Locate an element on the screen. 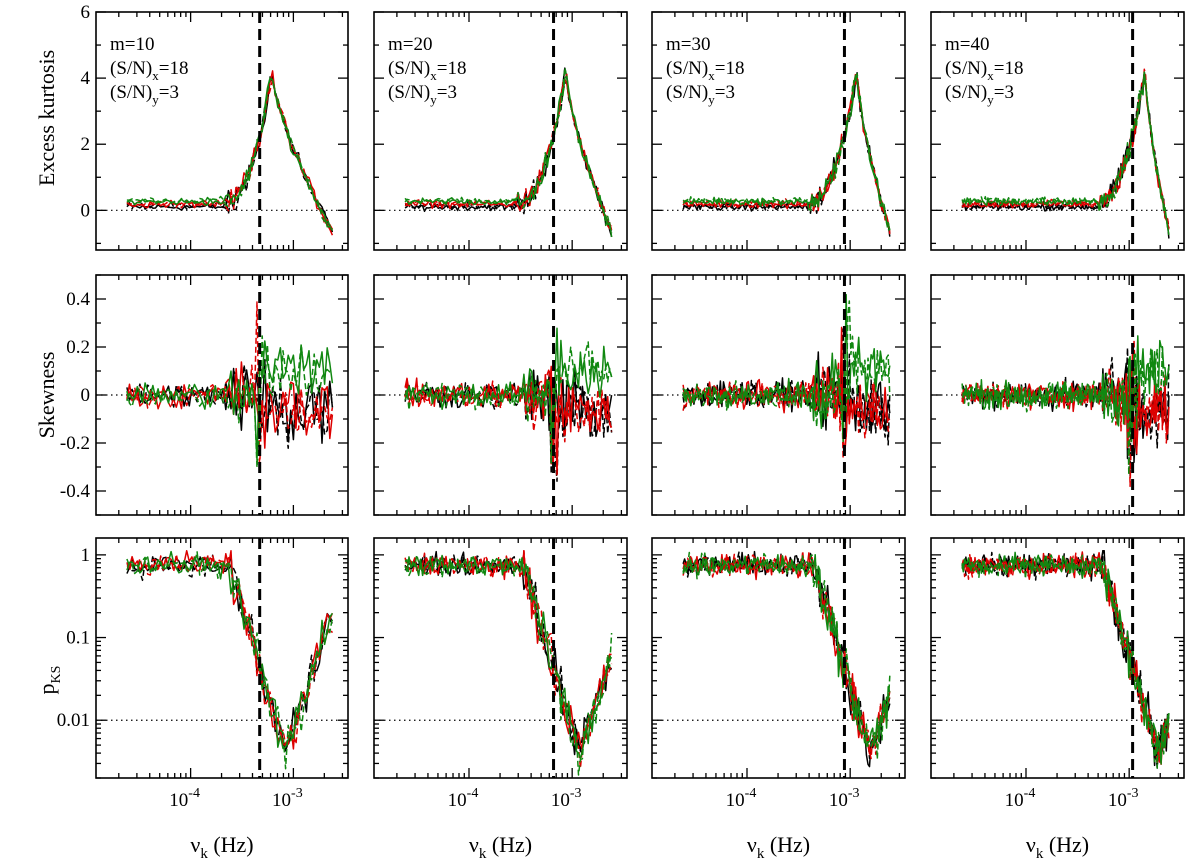 This screenshot has height=859, width=1200. panel-r0-c2: m=30(S/N)x=18(S/N)y=3 is located at coordinates (778, 131).